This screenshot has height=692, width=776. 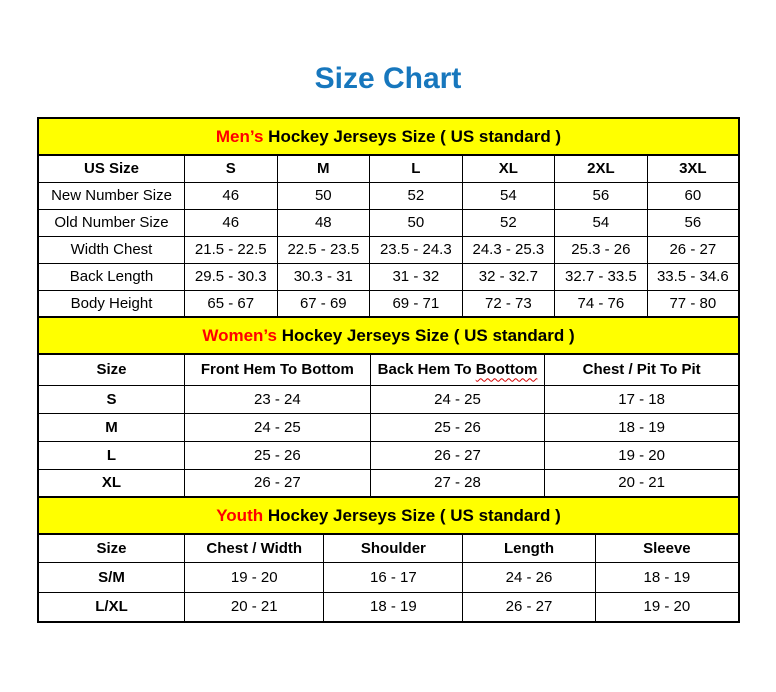 What do you see at coordinates (393, 577) in the screenshot?
I see `size-cell: 16 - 17` at bounding box center [393, 577].